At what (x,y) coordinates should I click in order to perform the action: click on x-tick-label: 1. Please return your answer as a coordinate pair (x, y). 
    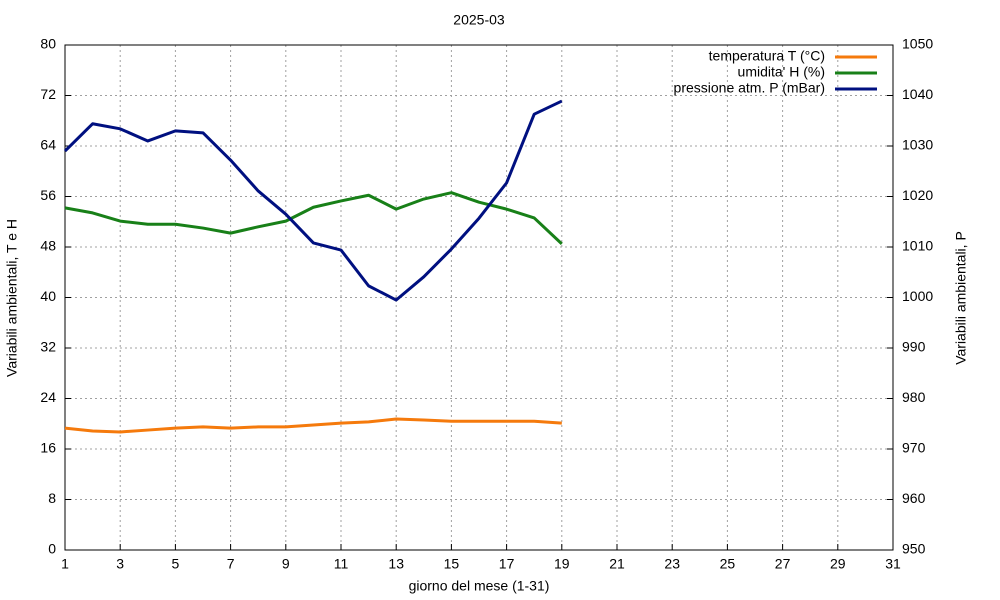
    Looking at the image, I should click on (65, 564).